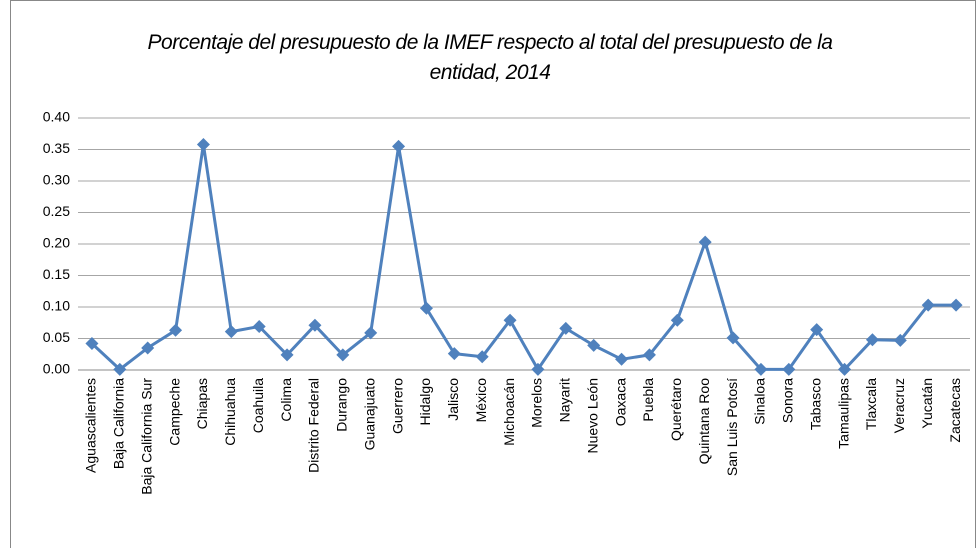  I want to click on y-tick-label: 0.05, so click(56, 337).